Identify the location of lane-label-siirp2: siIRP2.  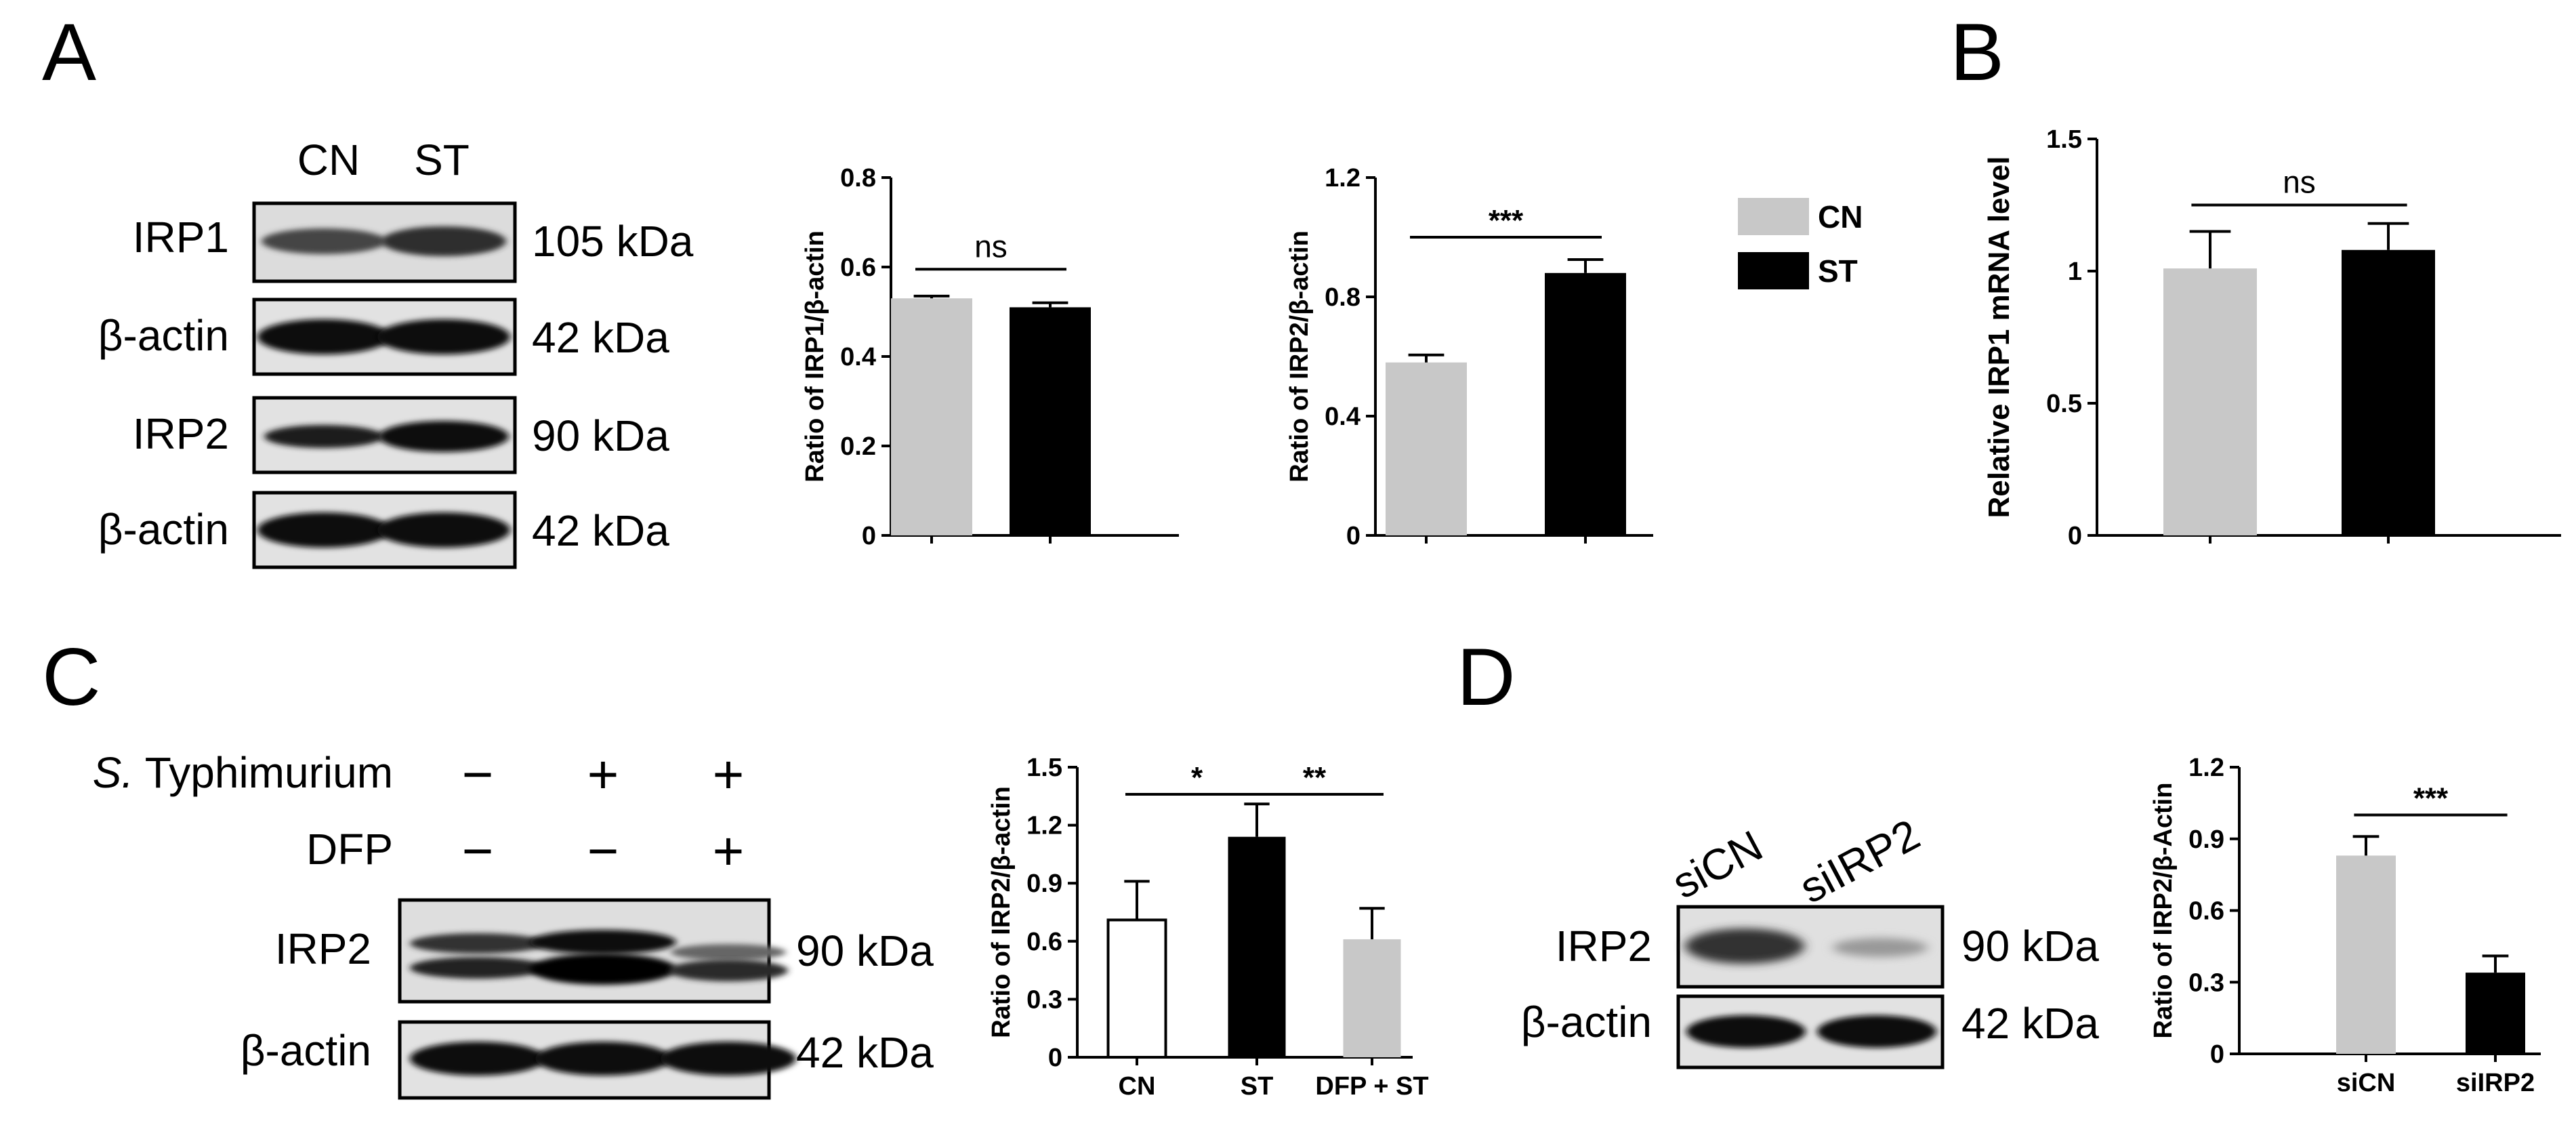
(1860, 862).